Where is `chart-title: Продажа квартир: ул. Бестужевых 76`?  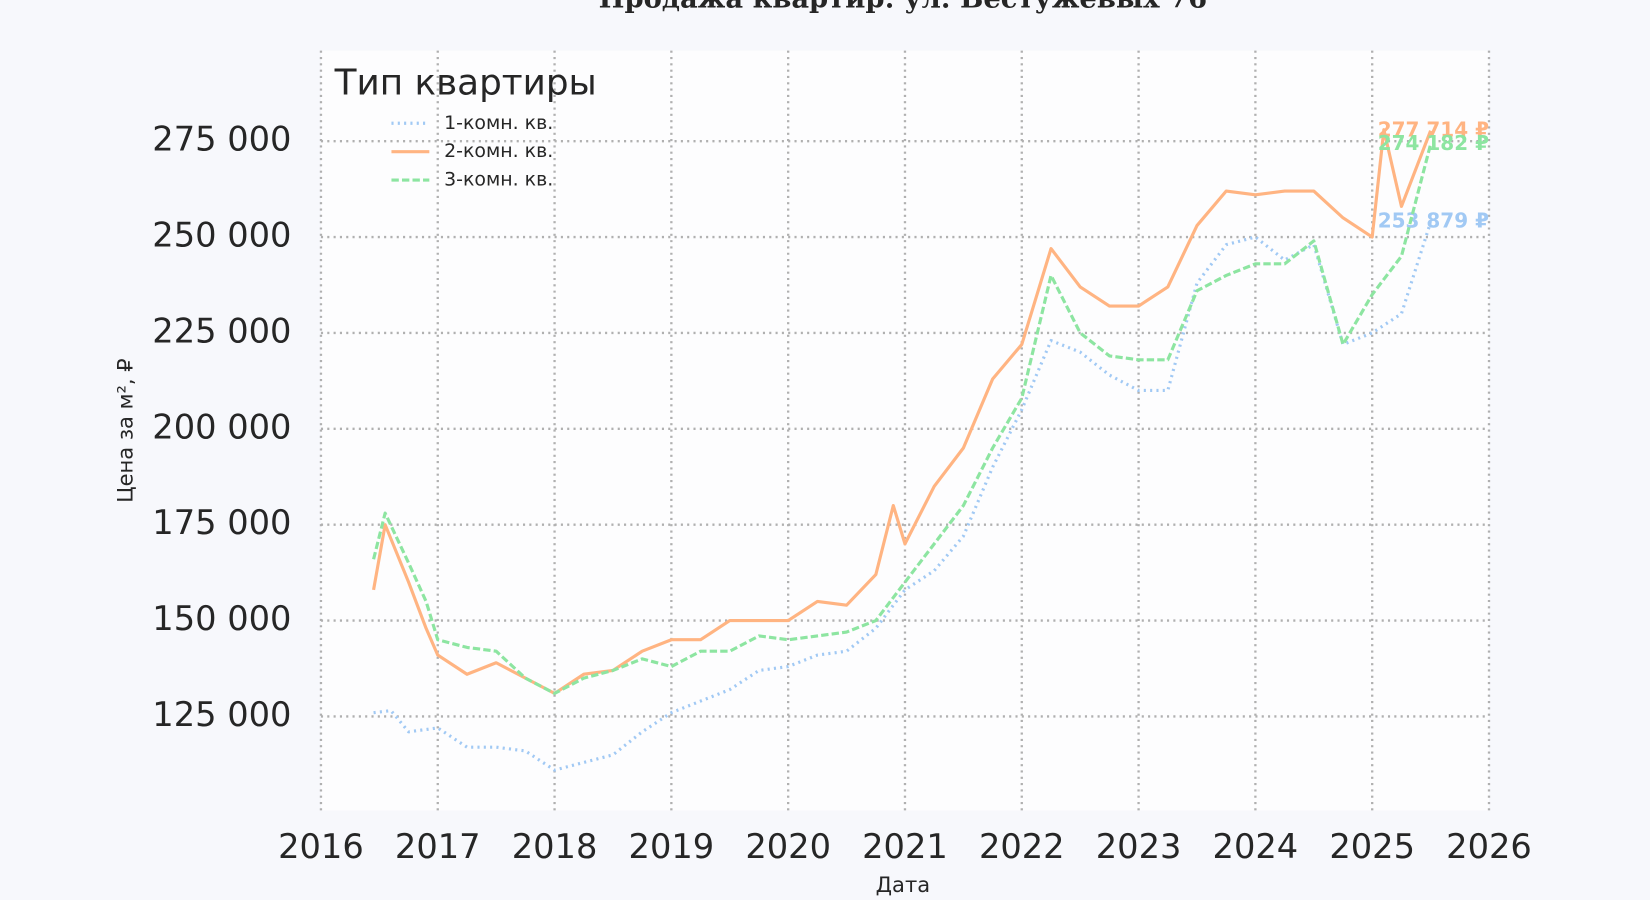 chart-title: Продажа квартир: ул. Бестужевых 76 is located at coordinates (903, 7).